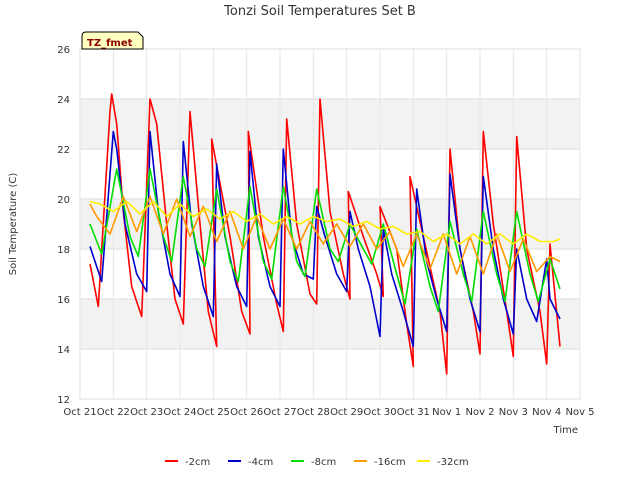 This screenshot has height=480, width=640. What do you see at coordinates (565, 430) in the screenshot?
I see `x-axis-label: Time` at bounding box center [565, 430].